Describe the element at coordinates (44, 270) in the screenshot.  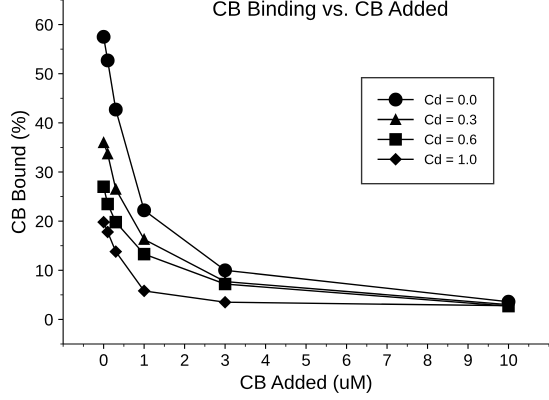
I see `y-tick-label: 10` at that location.